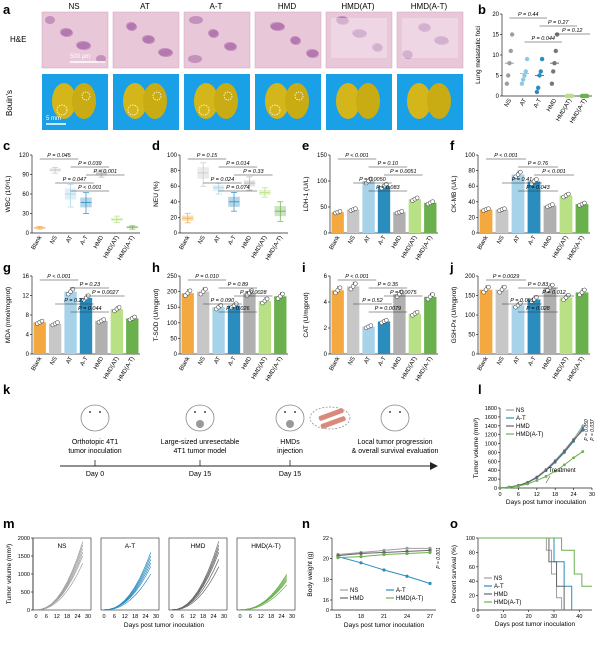 The width and height of the screenshot is (600, 650). Describe the element at coordinates (200, 474) in the screenshot. I see `day-label: Day 15` at that location.